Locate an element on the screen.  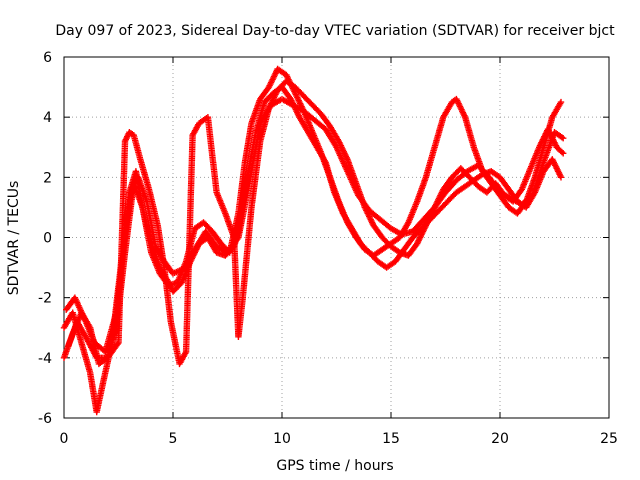
x-tick-label: 25 is located at coordinates (609, 439).